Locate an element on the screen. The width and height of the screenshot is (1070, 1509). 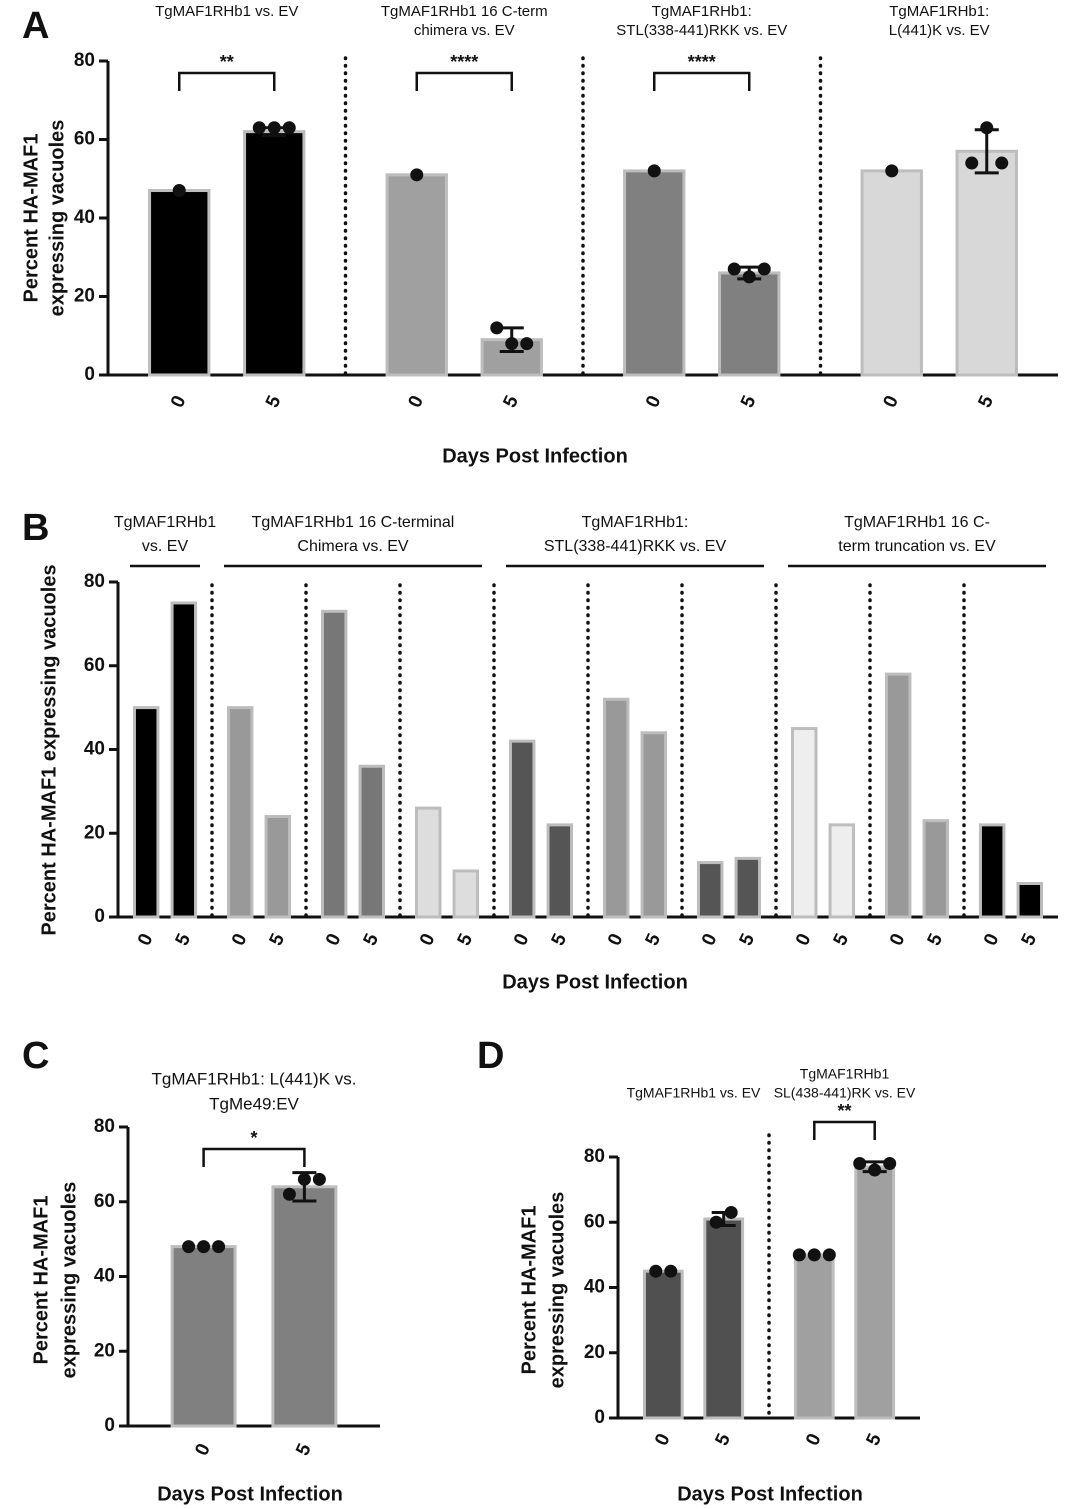
group-title: TgMAF1RHb1 16 C-term is located at coordinates (464, 11).